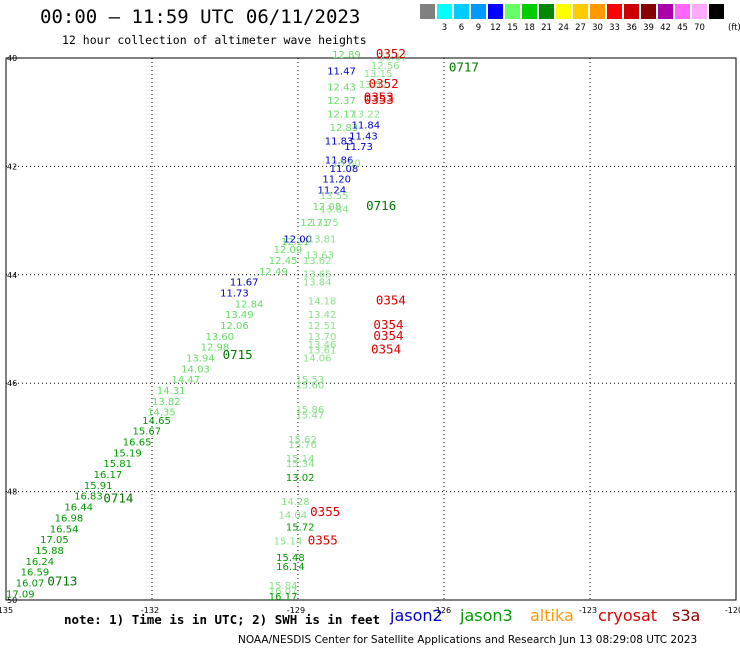 The height and width of the screenshot is (650, 740). Describe the element at coordinates (344, 169) in the screenshot. I see `wave-height-label: 11.08` at that location.